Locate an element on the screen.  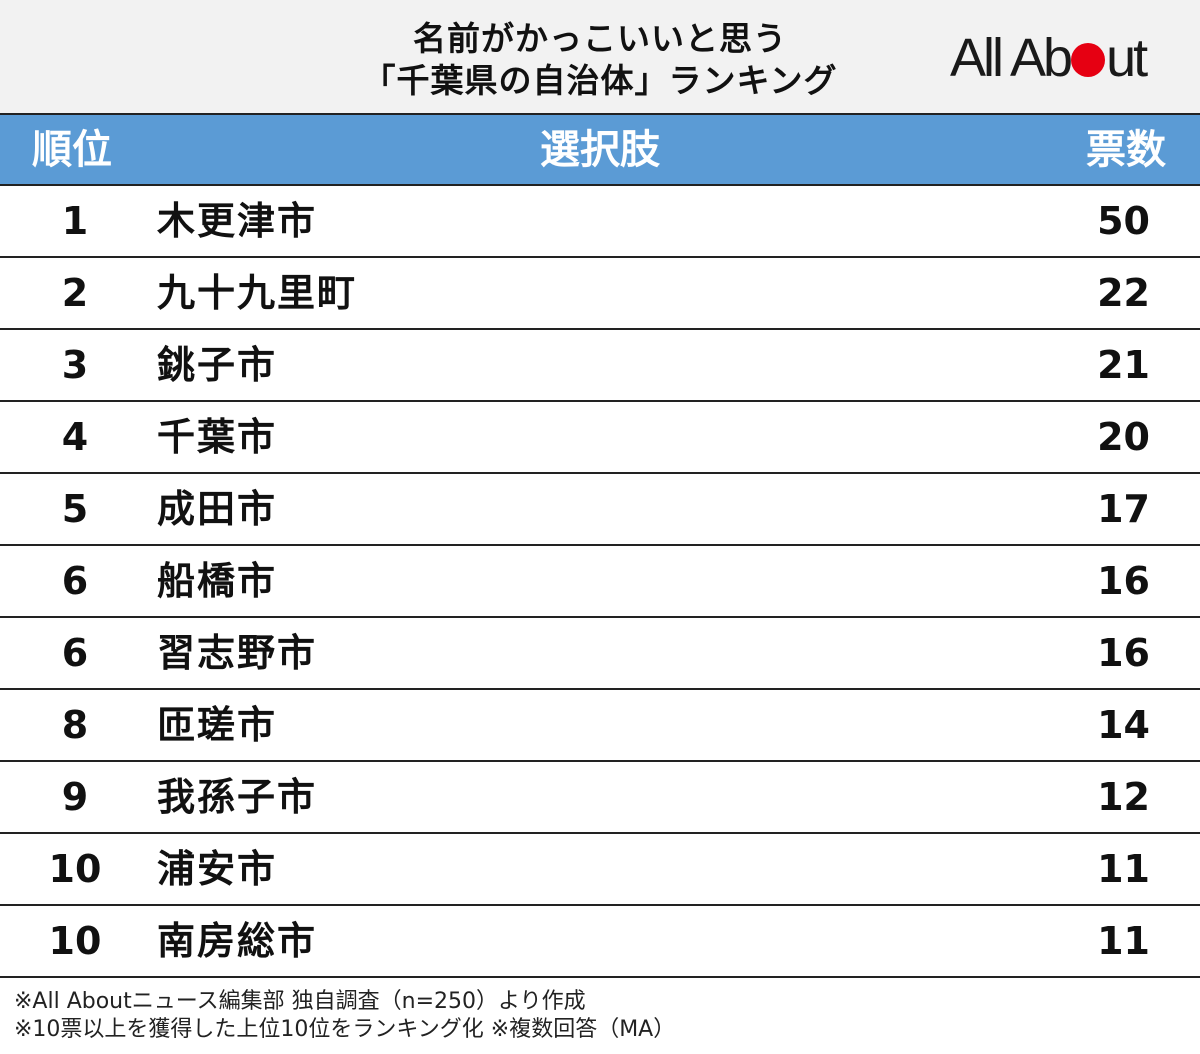
votes-cell: 17 is located at coordinates (1123, 509).